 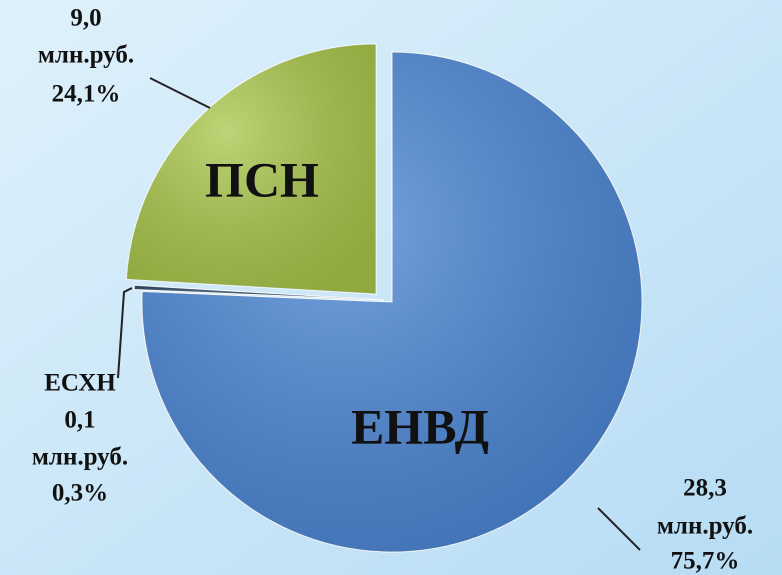 I want to click on value-label: 28,3, so click(x=705, y=488).